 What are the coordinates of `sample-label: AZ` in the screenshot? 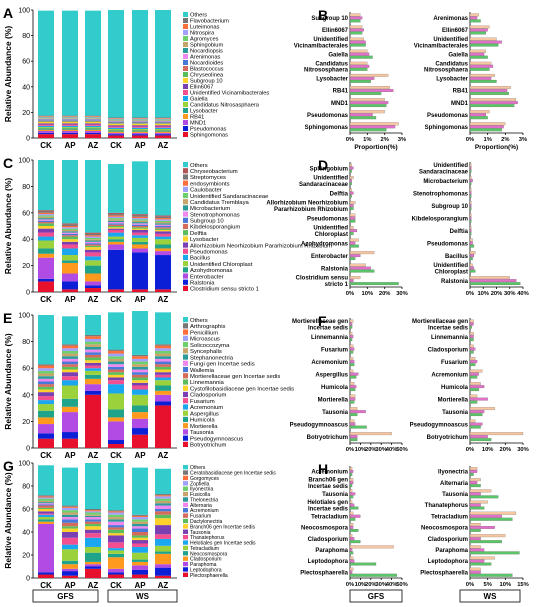 It's located at (93, 145).